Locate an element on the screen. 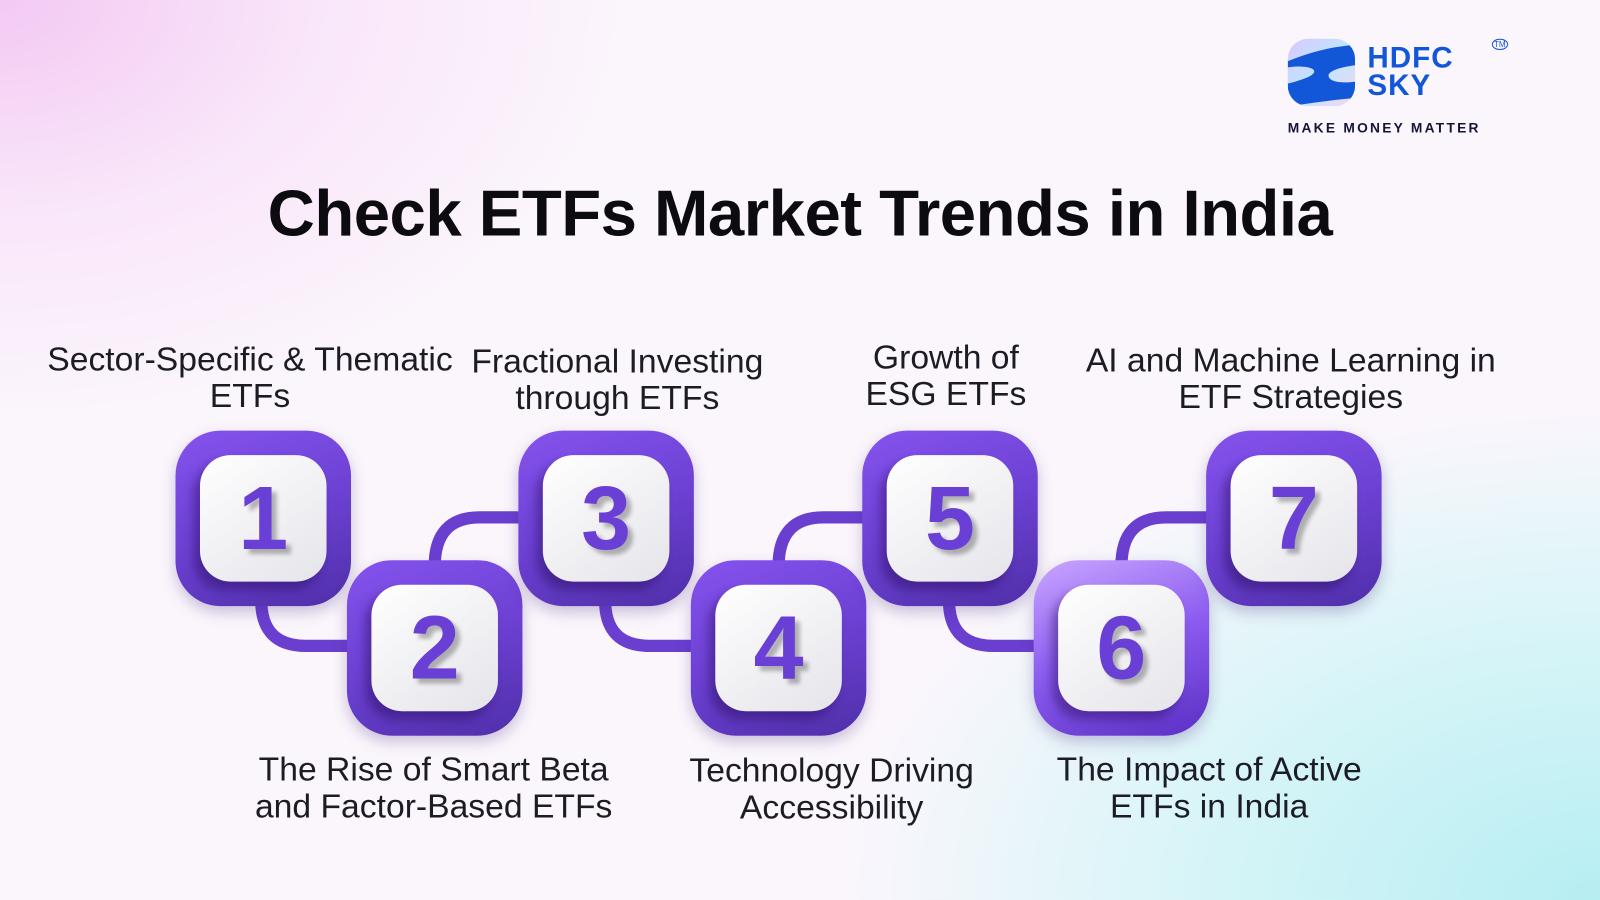 This screenshot has width=1600, height=900. tagline: MAKE MONEY MATTER is located at coordinates (1384, 128).